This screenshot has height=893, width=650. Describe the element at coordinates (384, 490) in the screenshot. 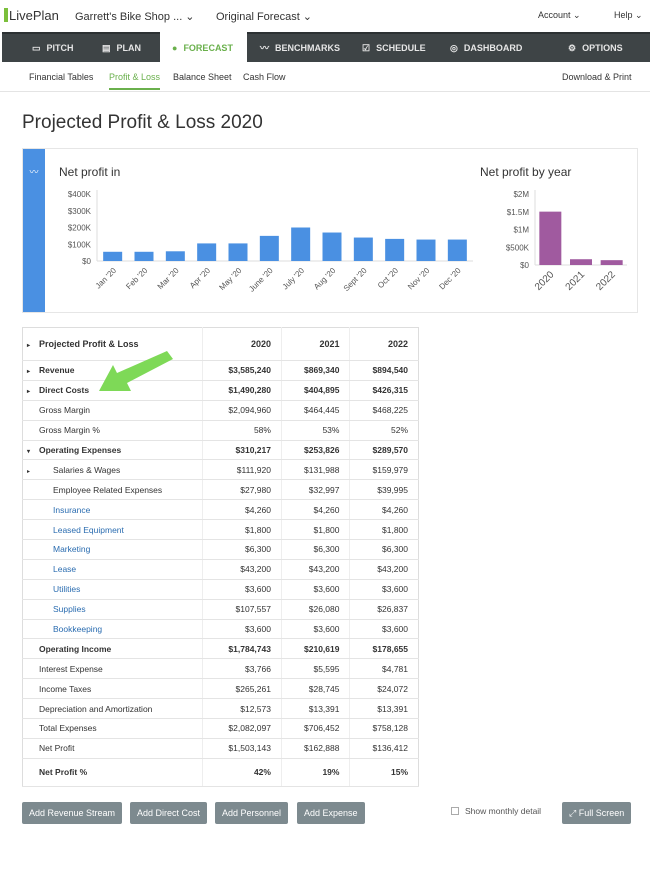

I see `row-value-2022: $39,995` at that location.